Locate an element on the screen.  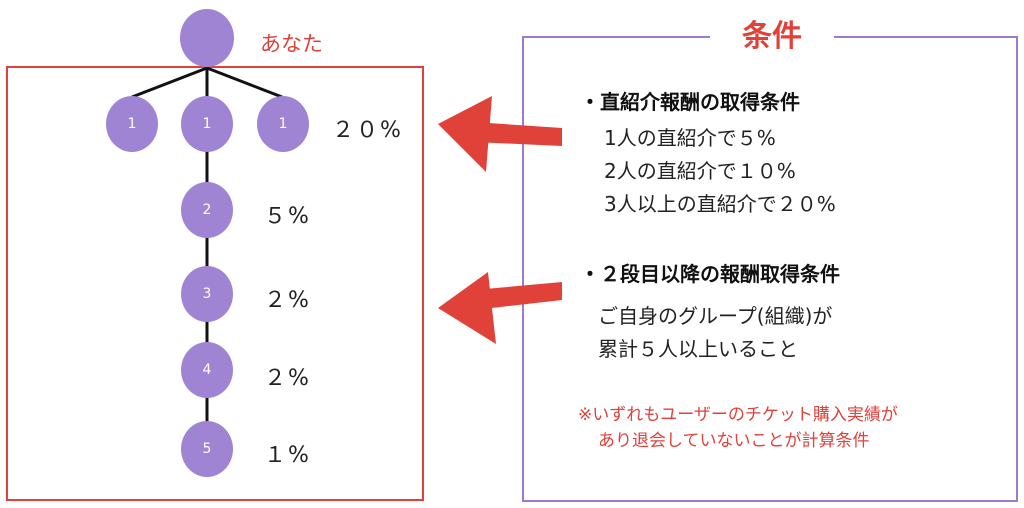
level1-node-center: 1 is located at coordinates (207, 124).